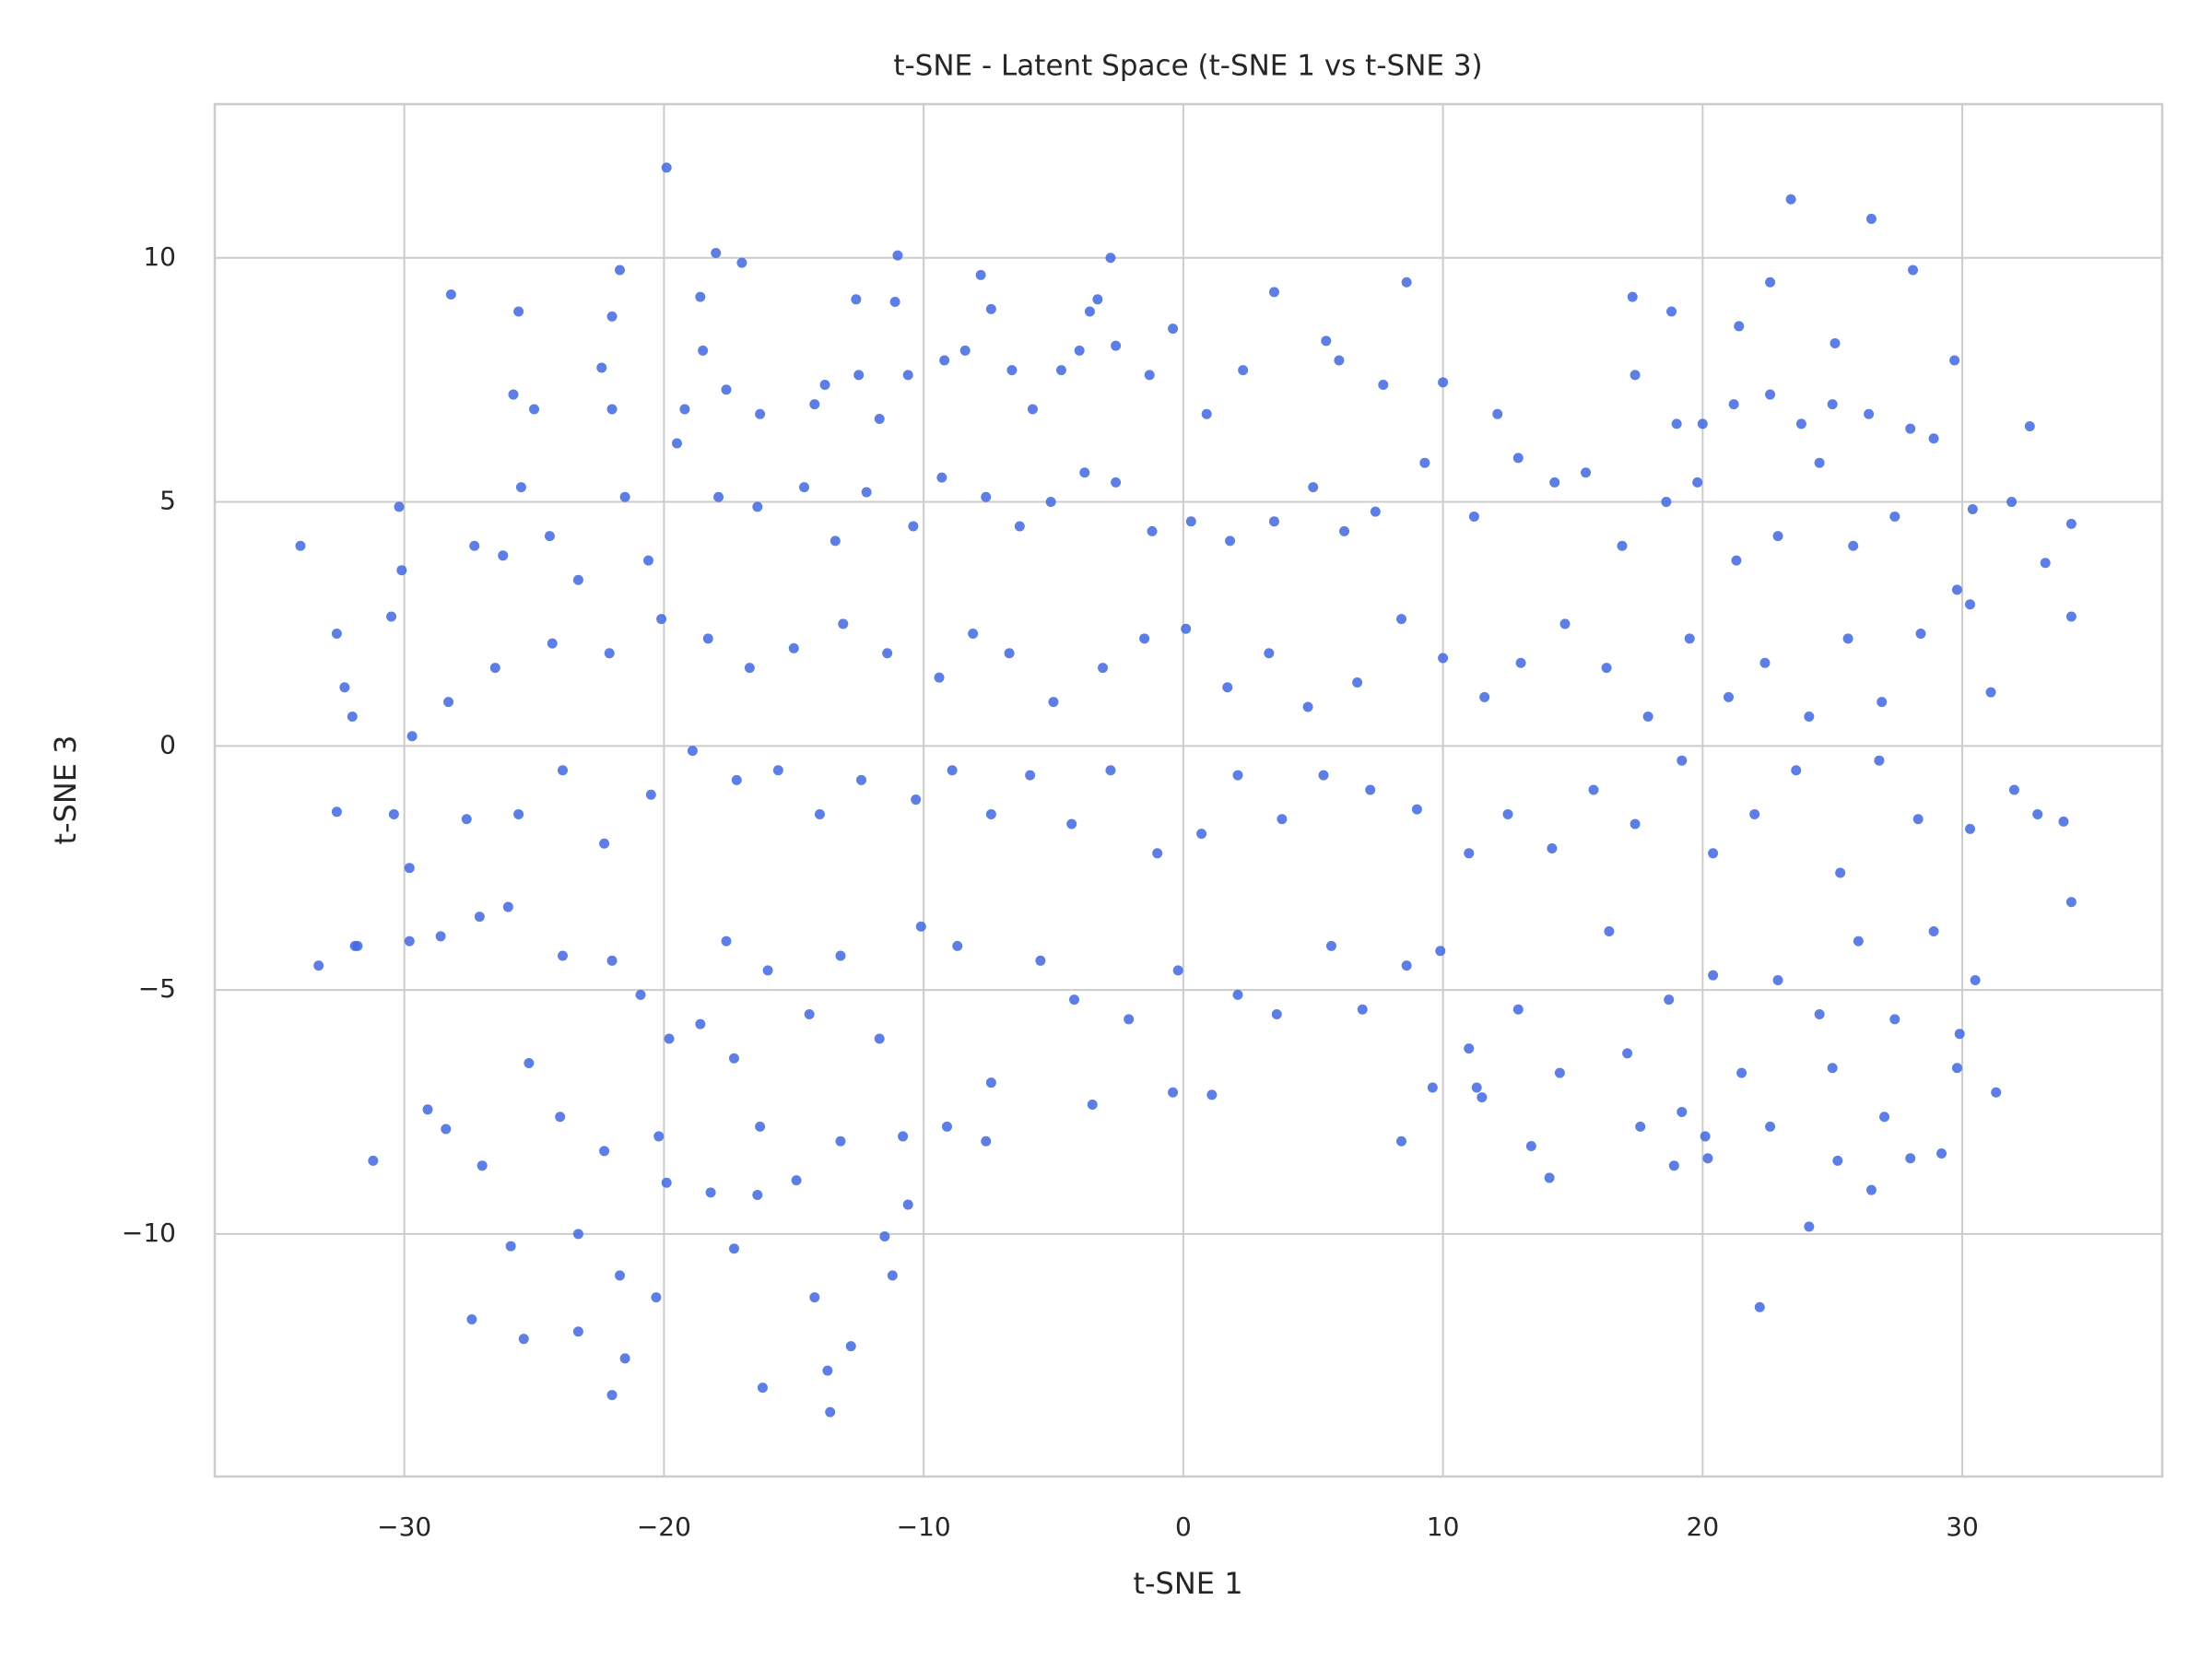 The width and height of the screenshot is (2212, 1659). What do you see at coordinates (404, 1527) in the screenshot?
I see `x-tick-label: −30` at bounding box center [404, 1527].